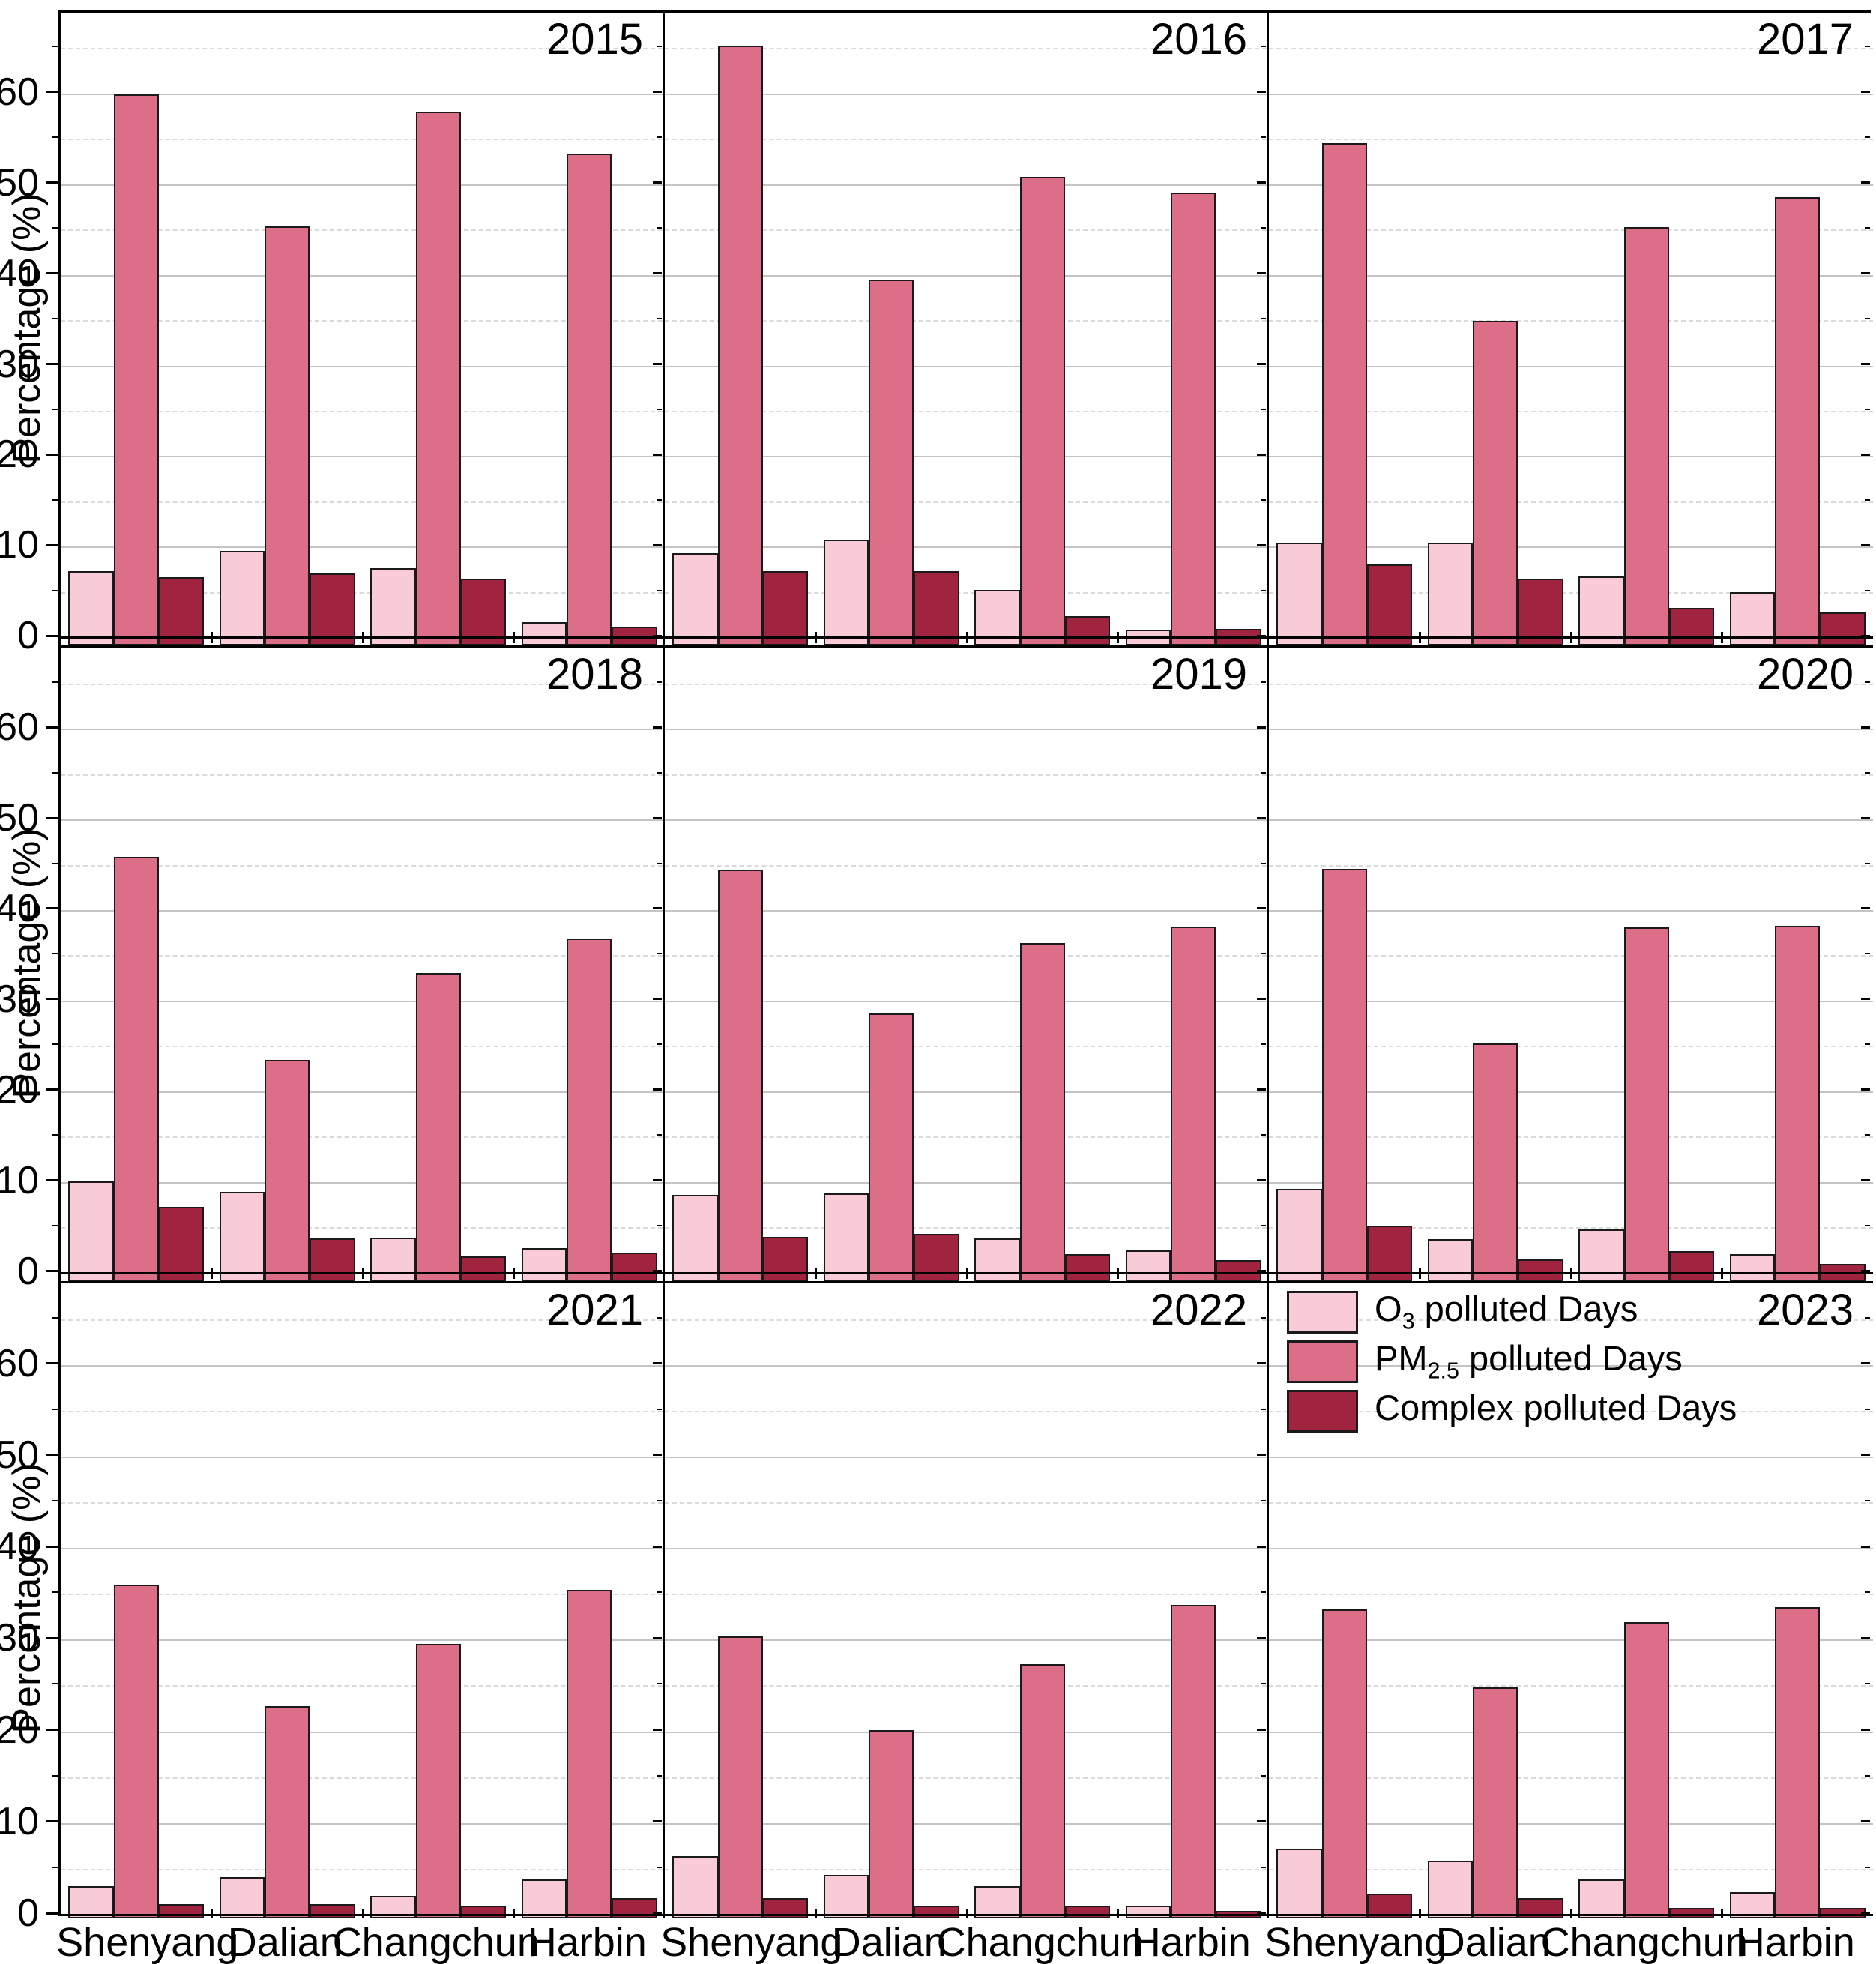 Image resolution: width=1876 pixels, height=1964 pixels. Describe the element at coordinates (20, 1363) in the screenshot. I see `y-tick-label-60: 60` at that location.